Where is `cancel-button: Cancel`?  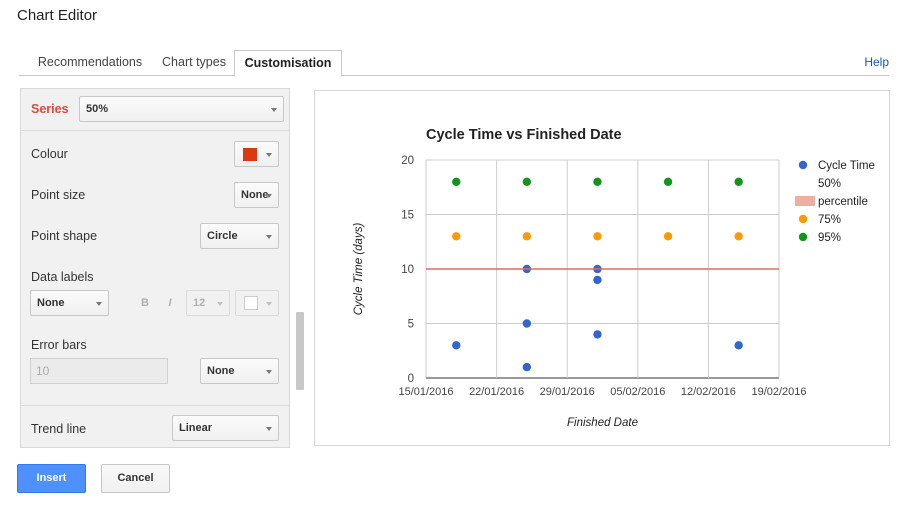
cancel-button: Cancel is located at coordinates (135, 478).